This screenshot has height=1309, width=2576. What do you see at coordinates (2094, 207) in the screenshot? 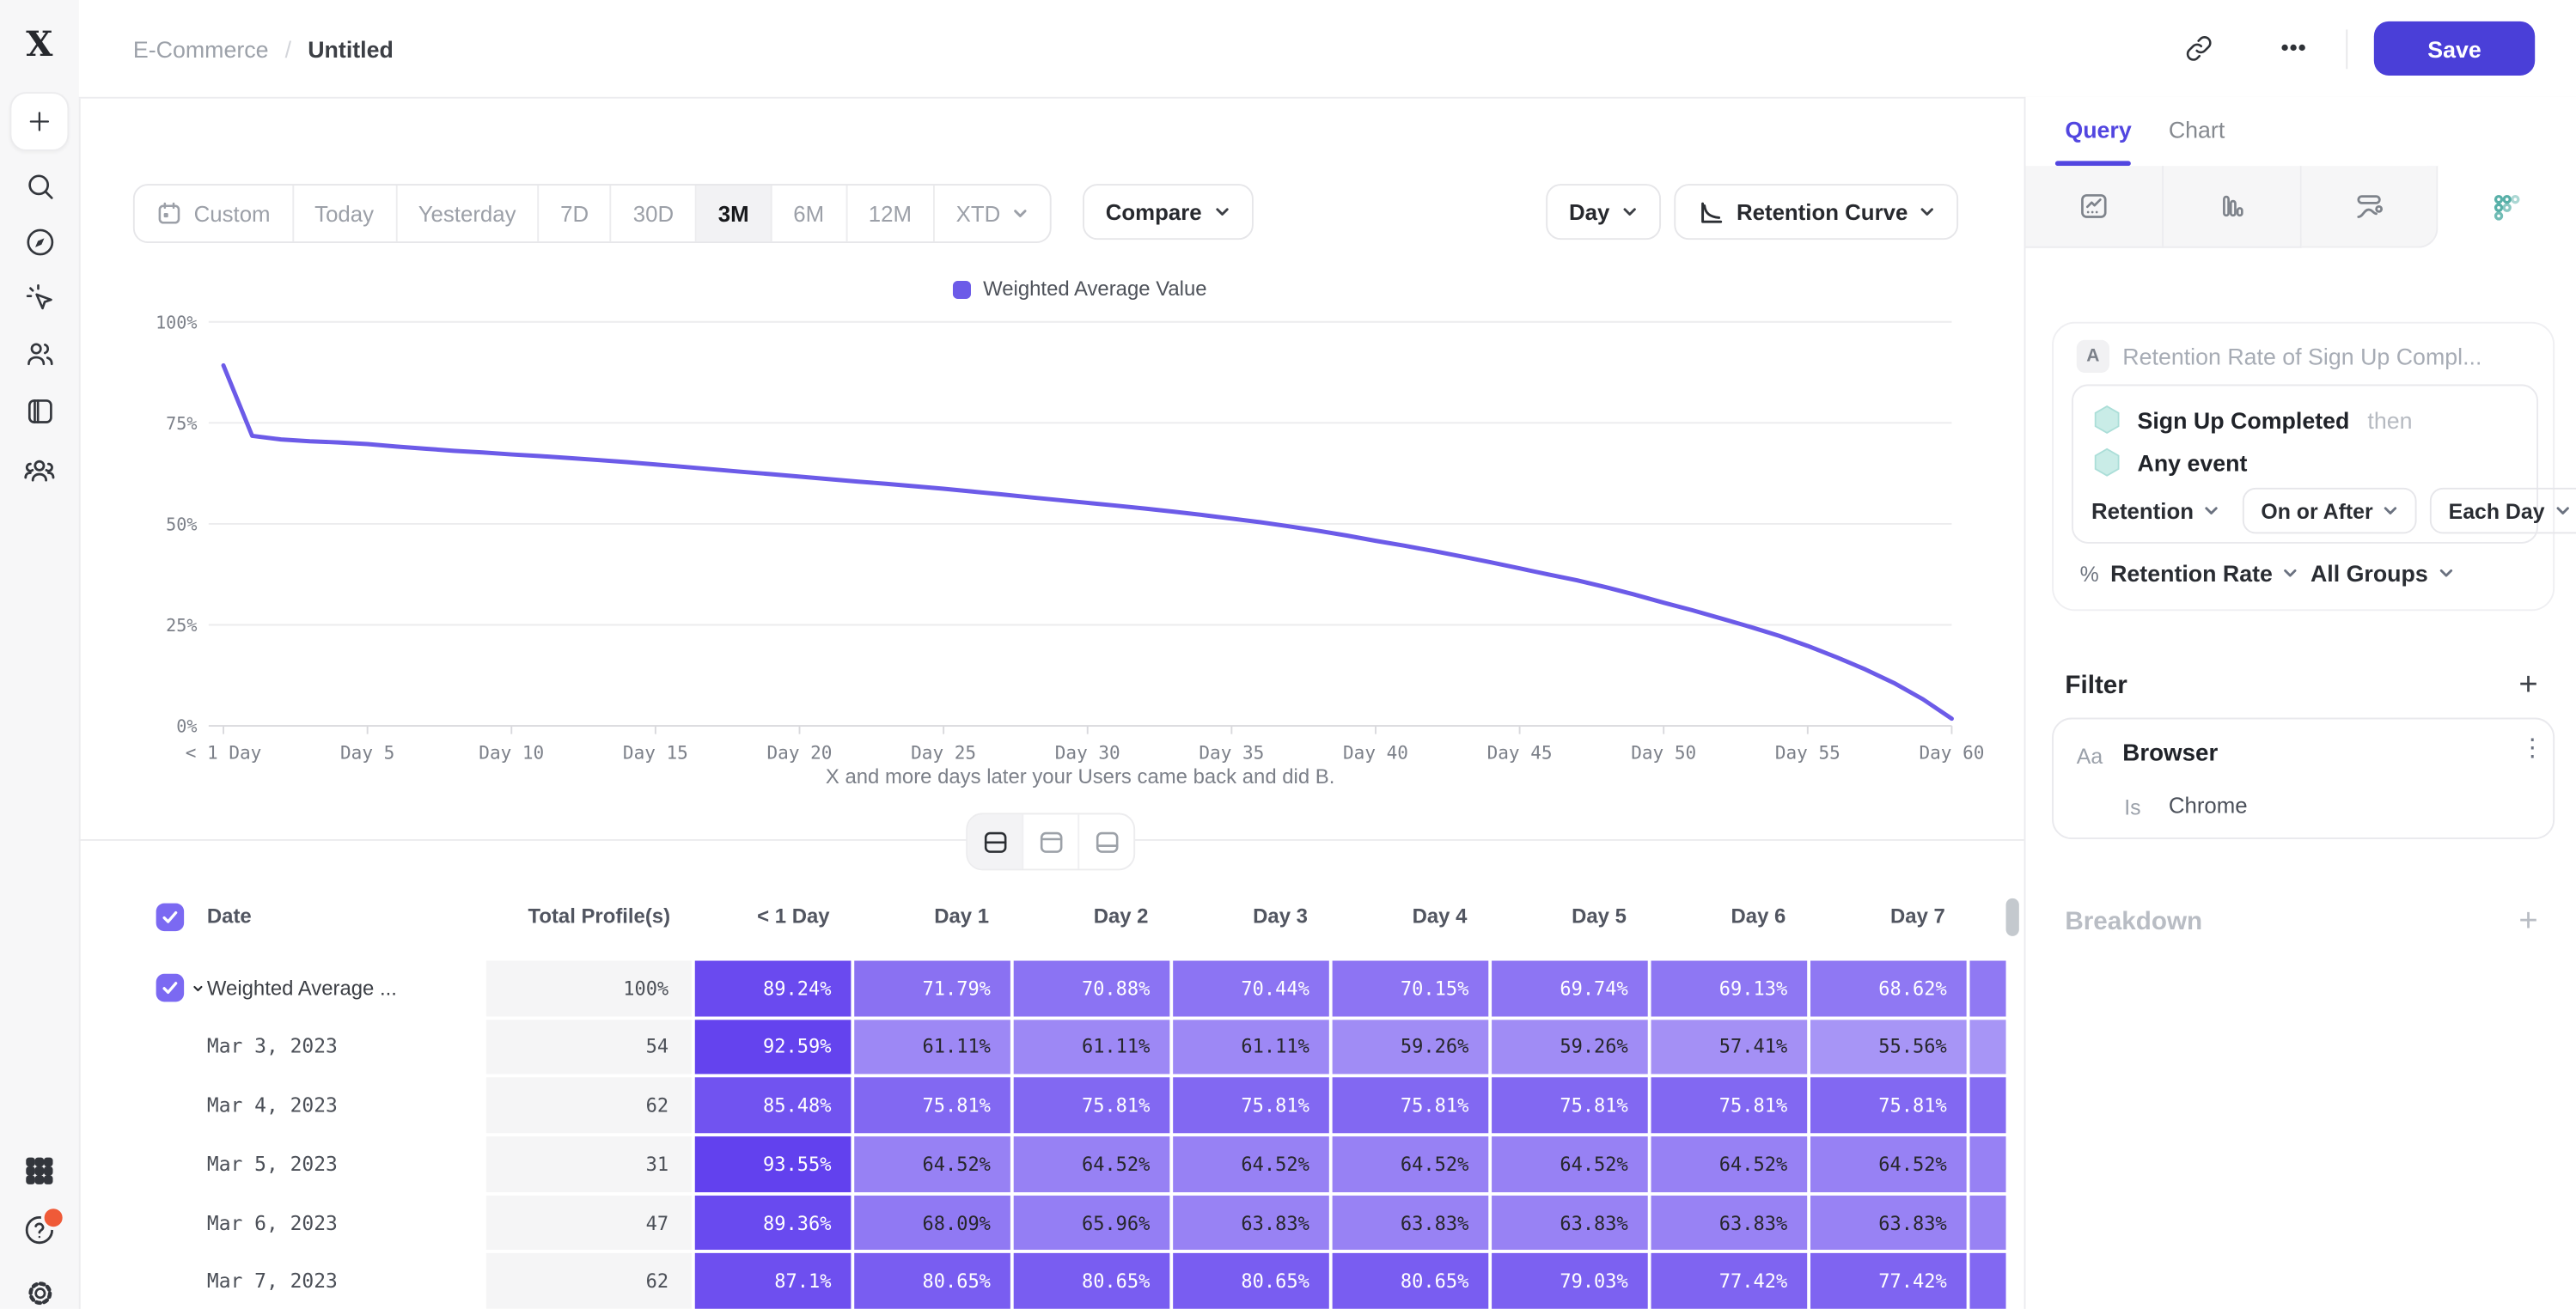
I see `insights-chart-icon` at bounding box center [2094, 207].